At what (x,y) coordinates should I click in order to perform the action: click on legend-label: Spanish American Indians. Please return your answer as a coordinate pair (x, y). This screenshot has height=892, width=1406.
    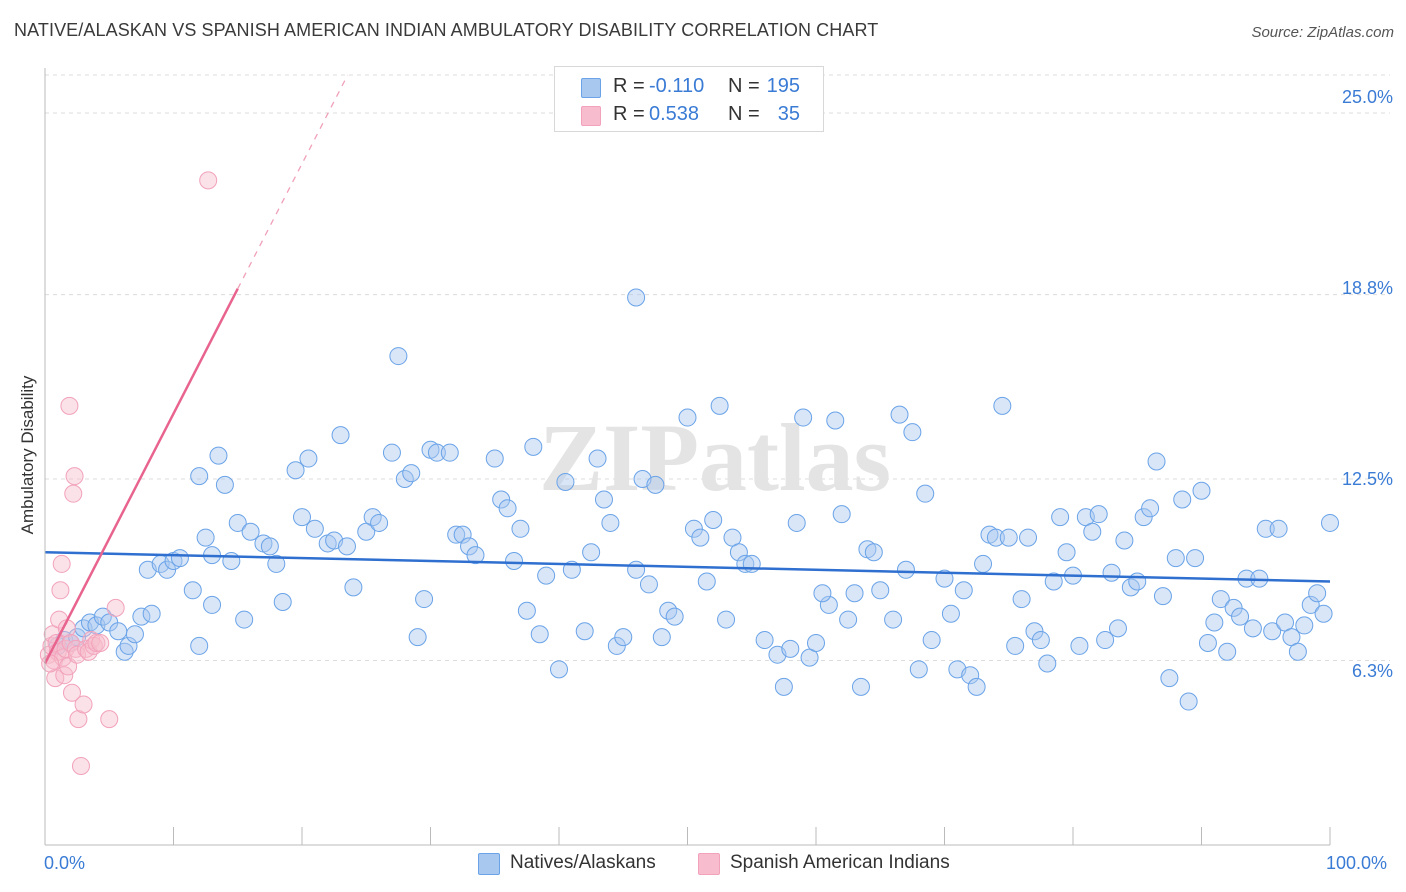
    Looking at the image, I should click on (840, 862).